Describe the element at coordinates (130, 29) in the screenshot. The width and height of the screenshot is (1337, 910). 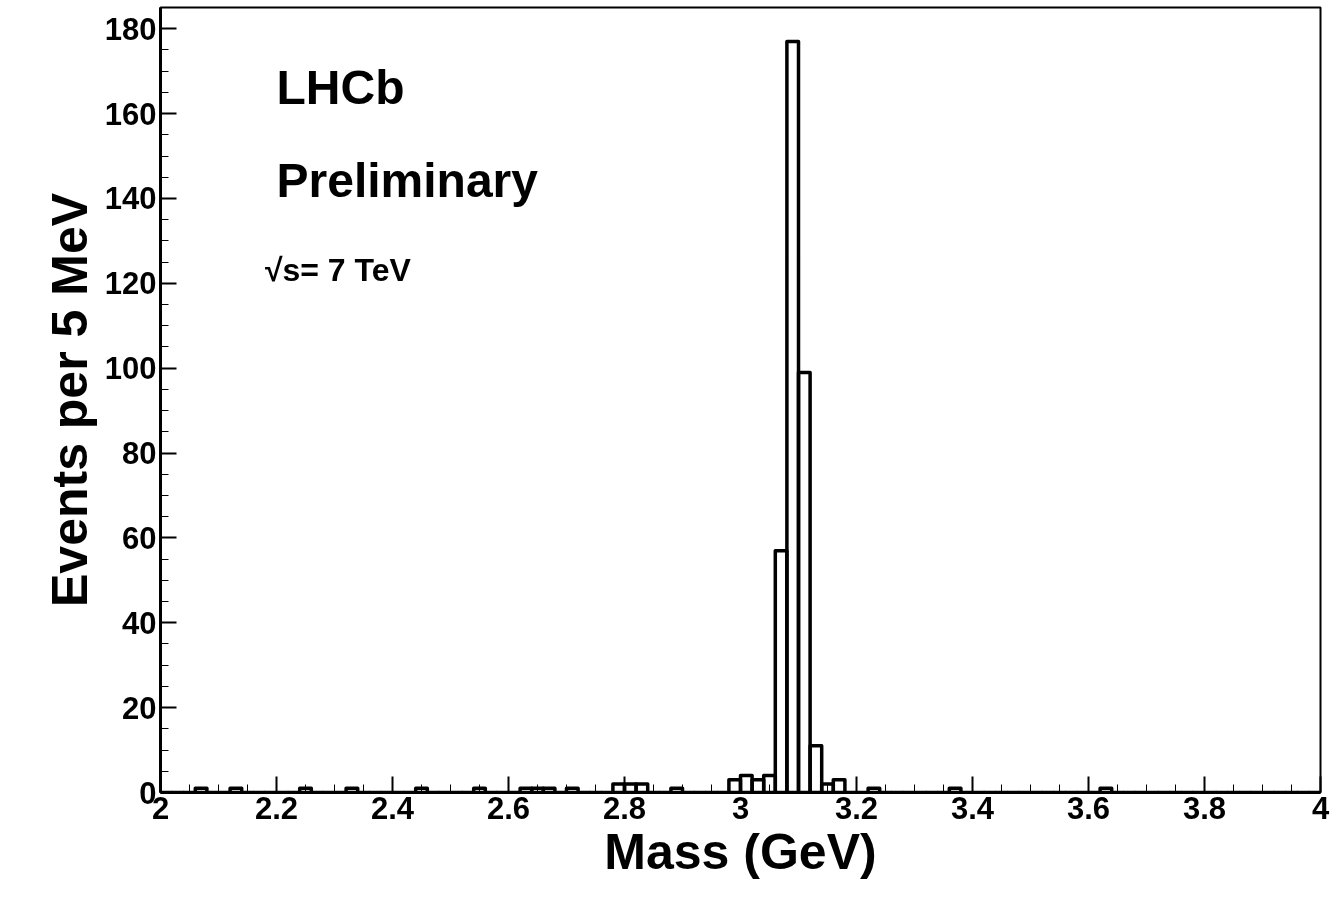
I see `y-tick-label: 180` at that location.